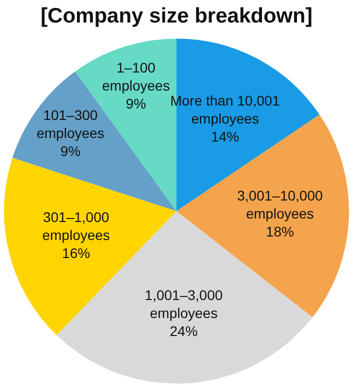 Image resolution: width=353 pixels, height=387 pixels. I want to click on data-label: 14%, so click(225, 136).